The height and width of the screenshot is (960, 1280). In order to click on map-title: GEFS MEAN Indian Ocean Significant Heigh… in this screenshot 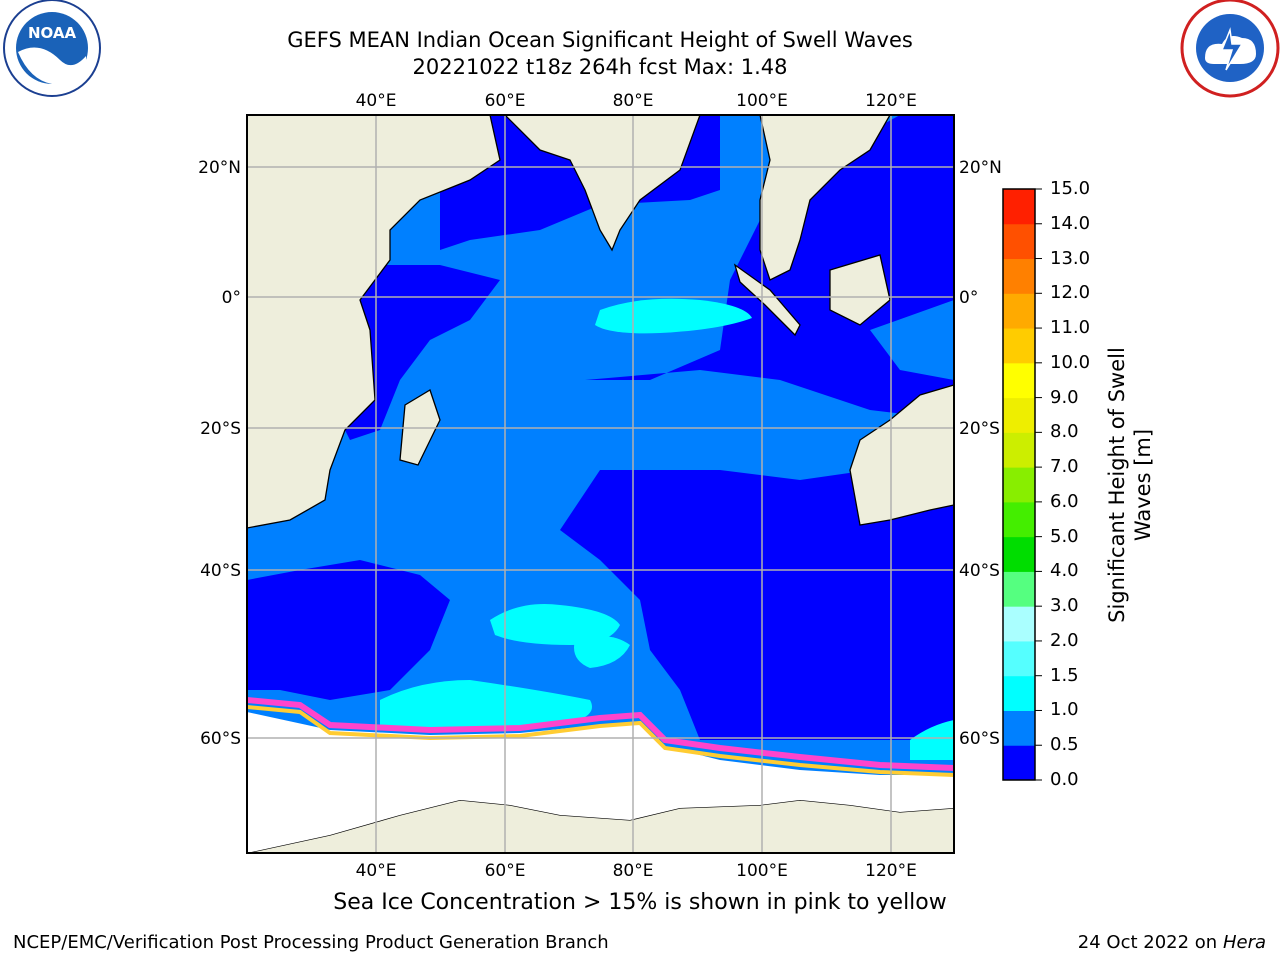, I will do `click(600, 40)`.